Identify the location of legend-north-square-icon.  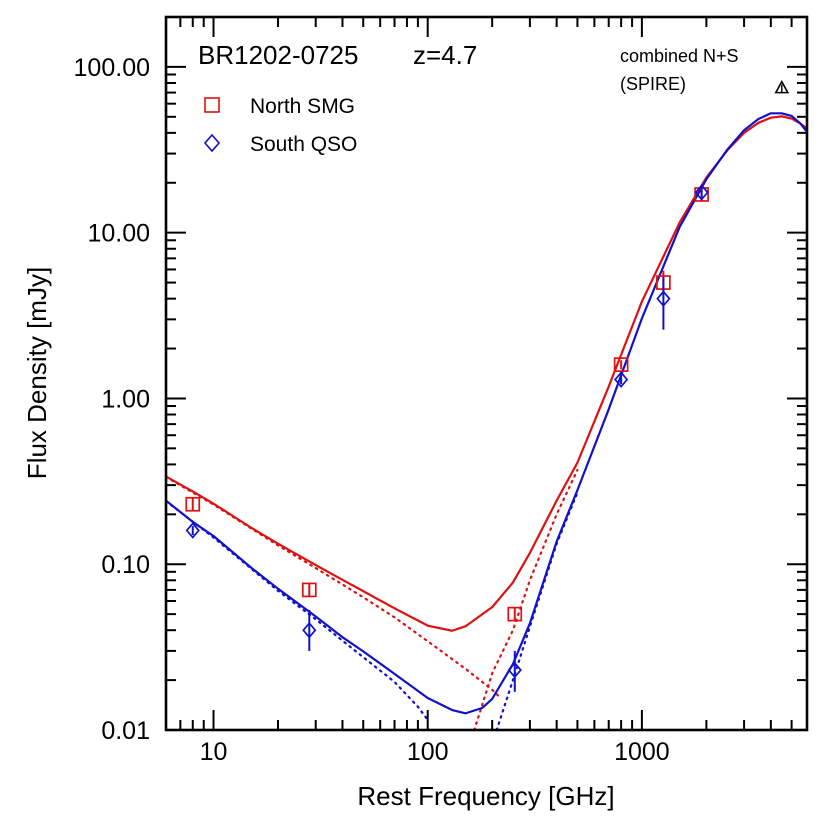
(212, 105).